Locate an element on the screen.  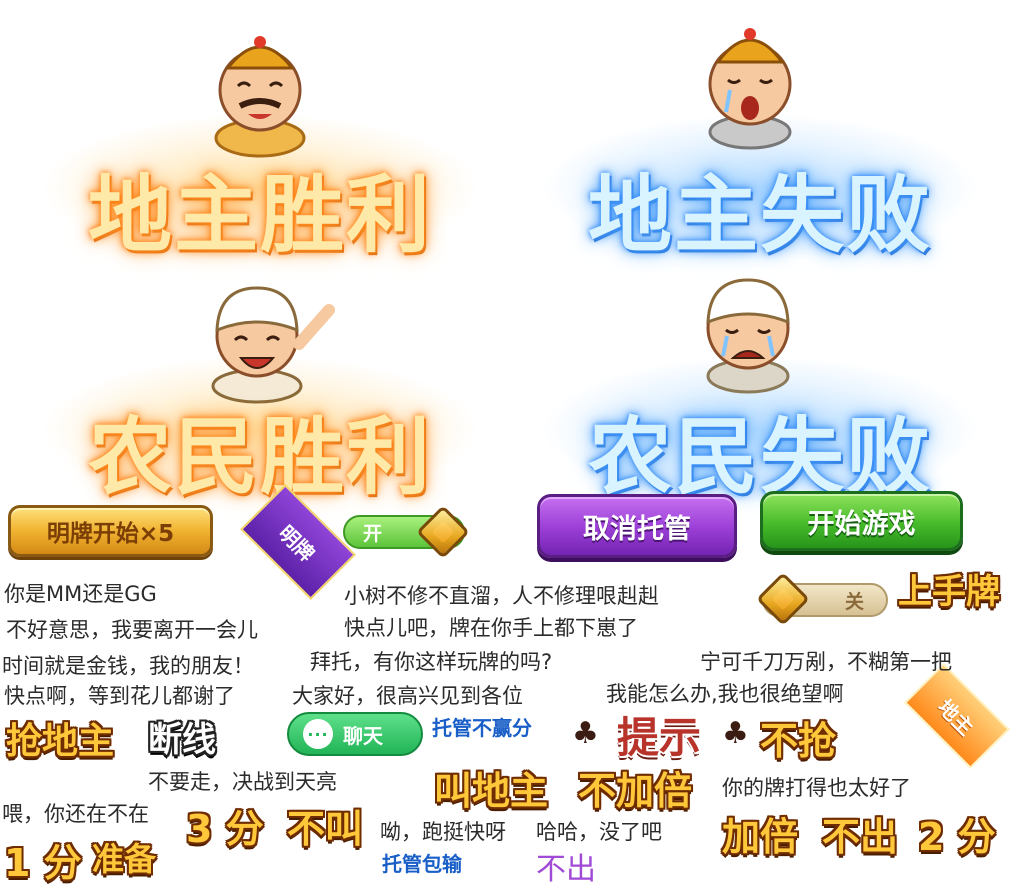
chat-button: ··· 聊天 is located at coordinates (355, 734).